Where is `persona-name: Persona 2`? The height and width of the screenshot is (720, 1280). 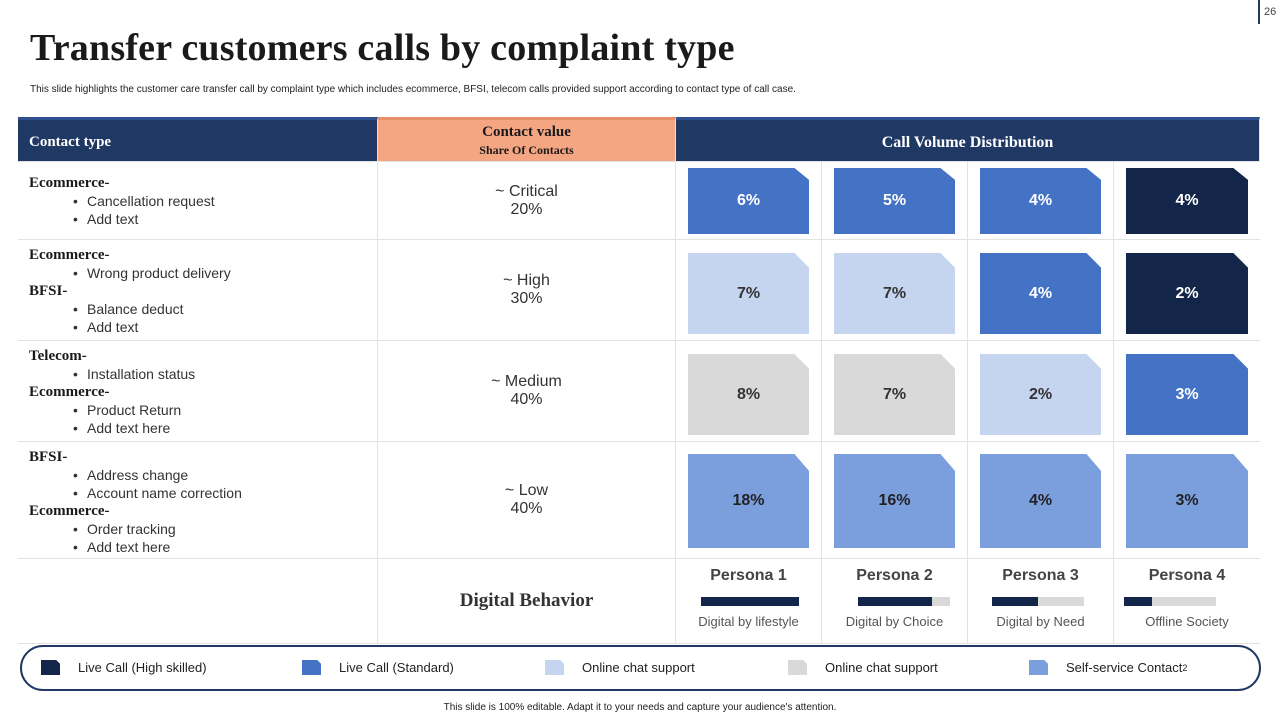
persona-name: Persona 2 is located at coordinates (894, 575).